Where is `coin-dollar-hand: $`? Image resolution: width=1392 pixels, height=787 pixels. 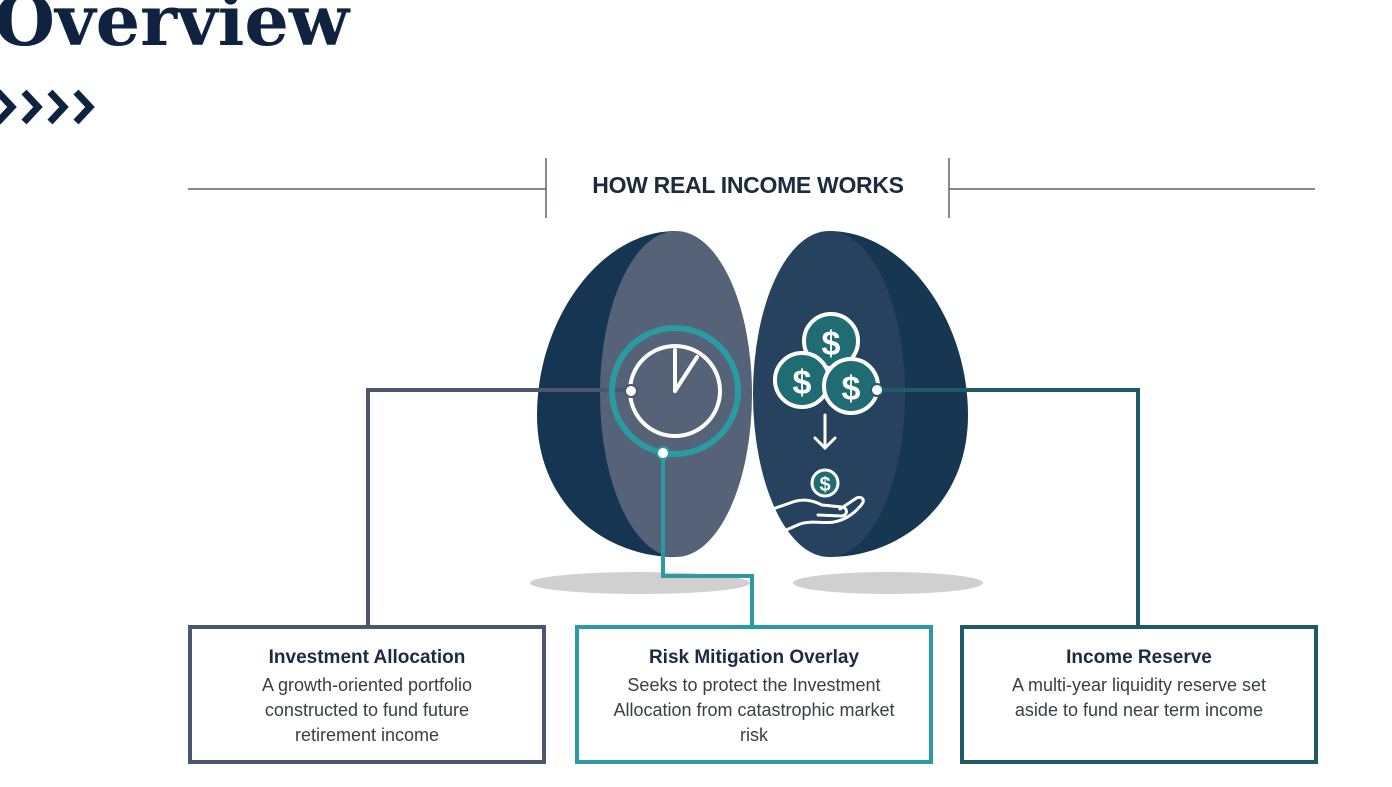 coin-dollar-hand: $ is located at coordinates (824, 485).